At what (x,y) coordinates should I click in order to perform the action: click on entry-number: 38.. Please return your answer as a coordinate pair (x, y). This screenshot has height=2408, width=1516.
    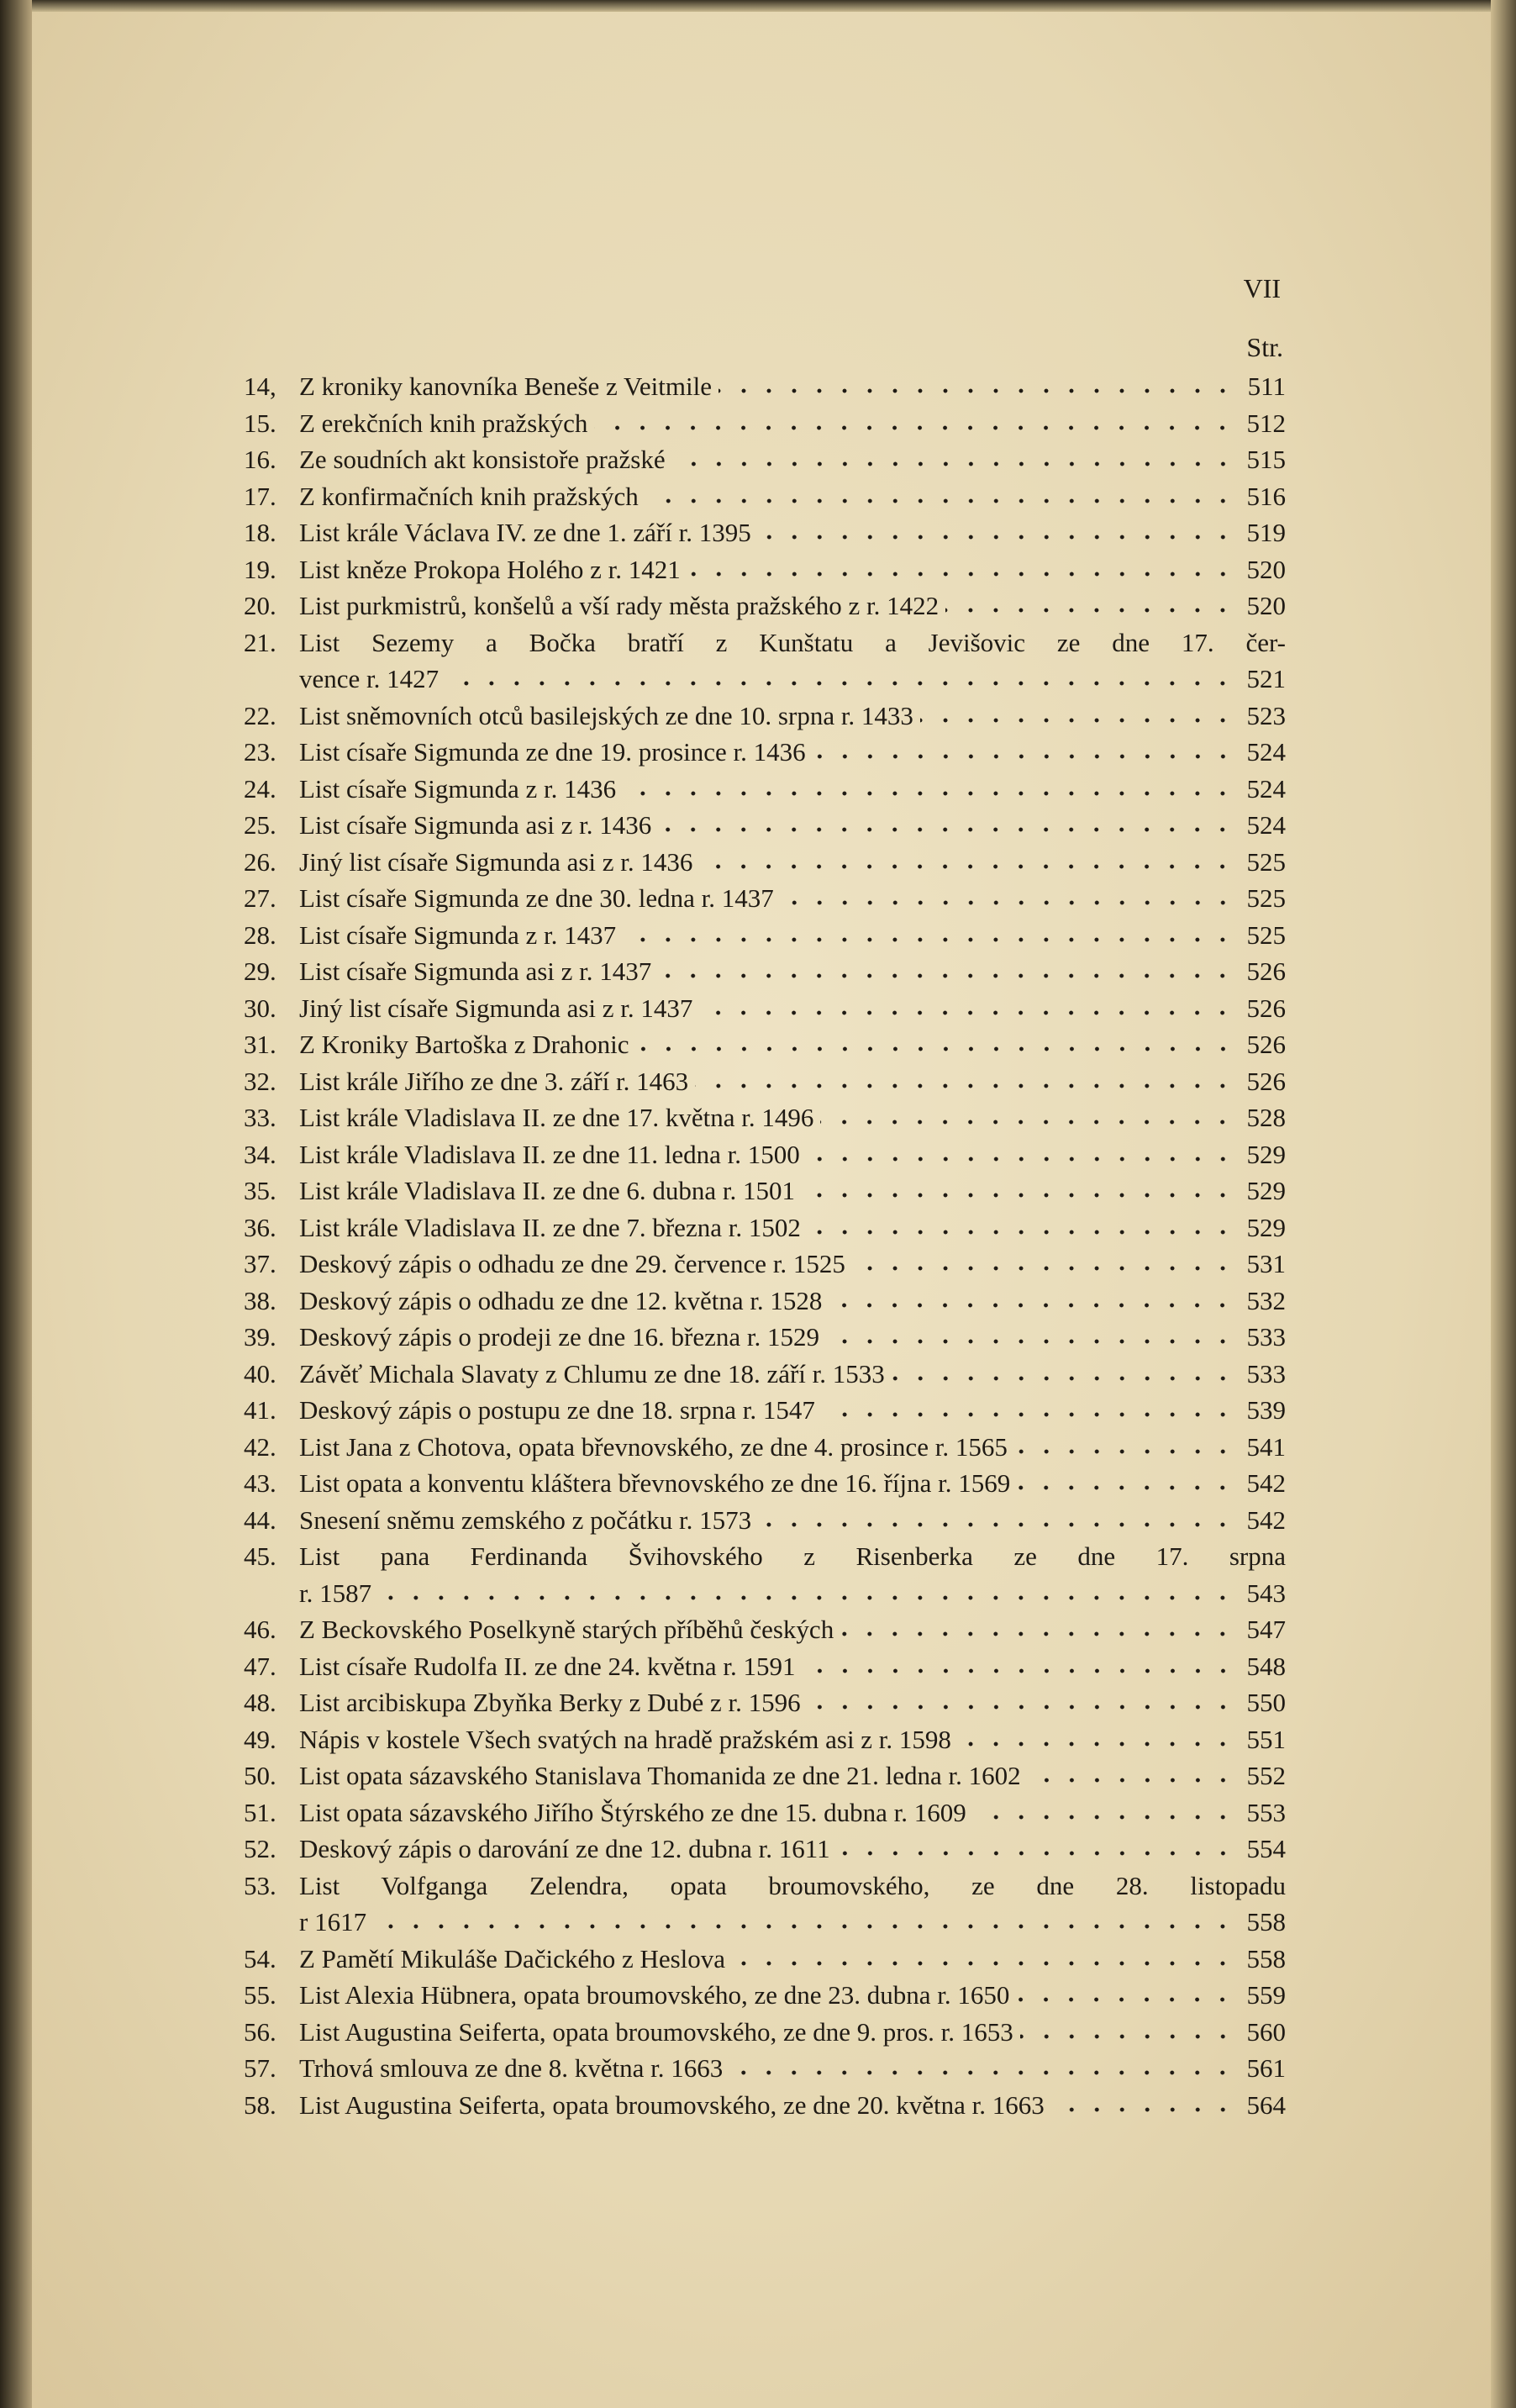
    Looking at the image, I should click on (260, 1300).